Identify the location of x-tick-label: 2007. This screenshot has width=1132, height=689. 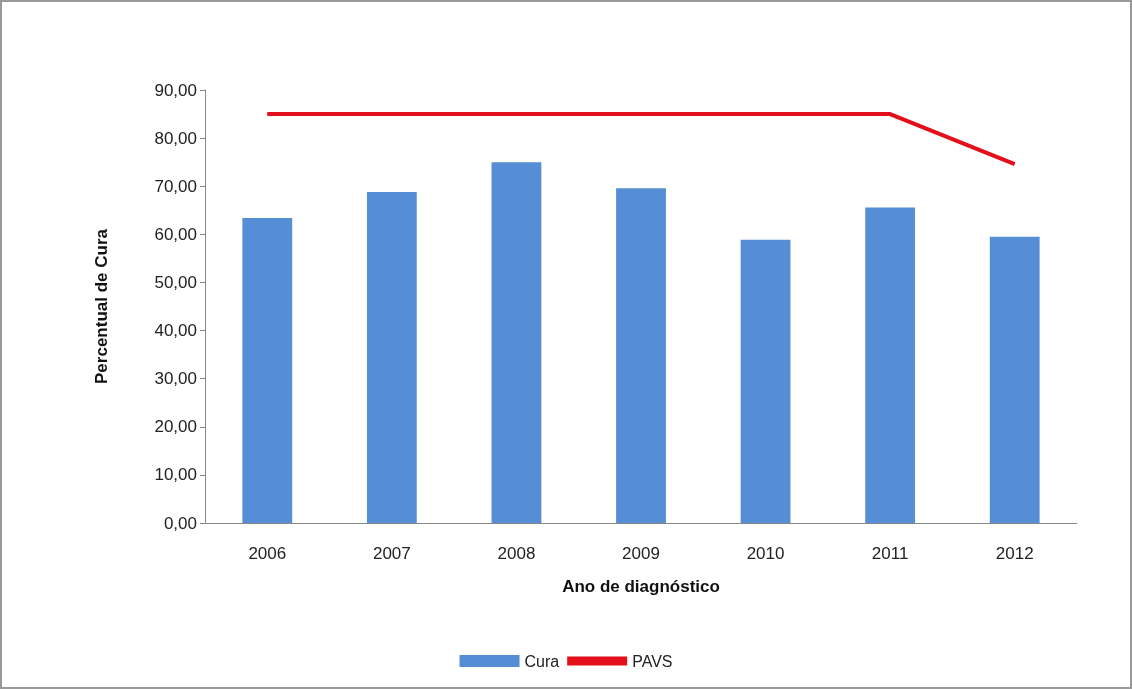
(391, 553).